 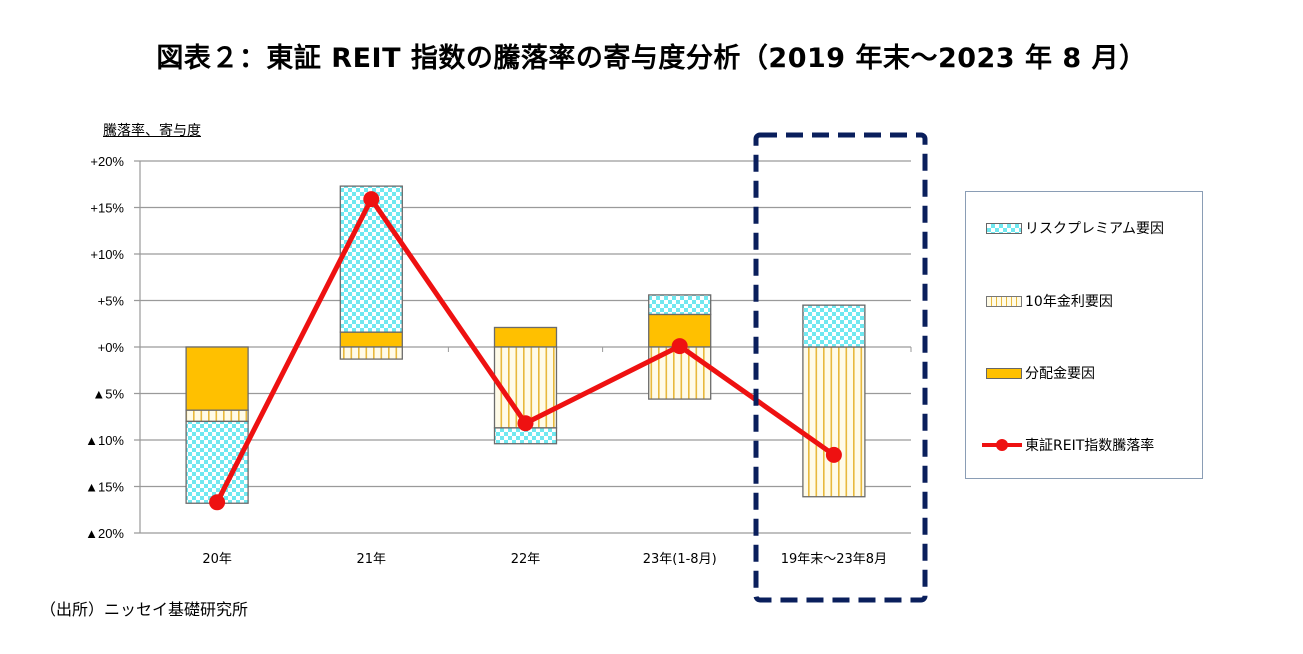 What do you see at coordinates (1095, 229) in the screenshot?
I see `legend-label-risk: リスクプレミアム要因` at bounding box center [1095, 229].